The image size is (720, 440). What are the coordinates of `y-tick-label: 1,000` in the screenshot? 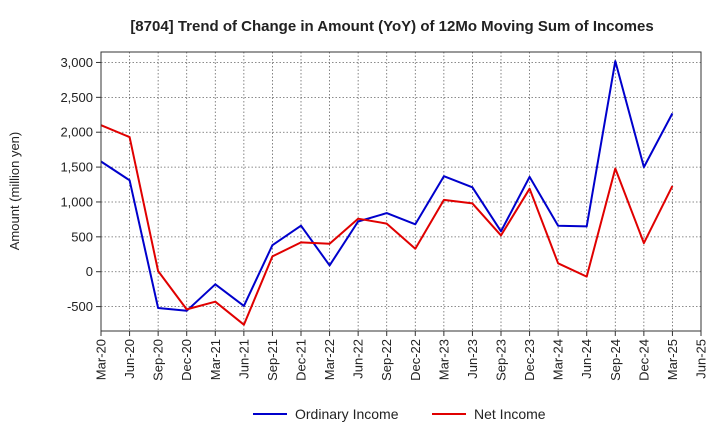 It's located at (76, 201).